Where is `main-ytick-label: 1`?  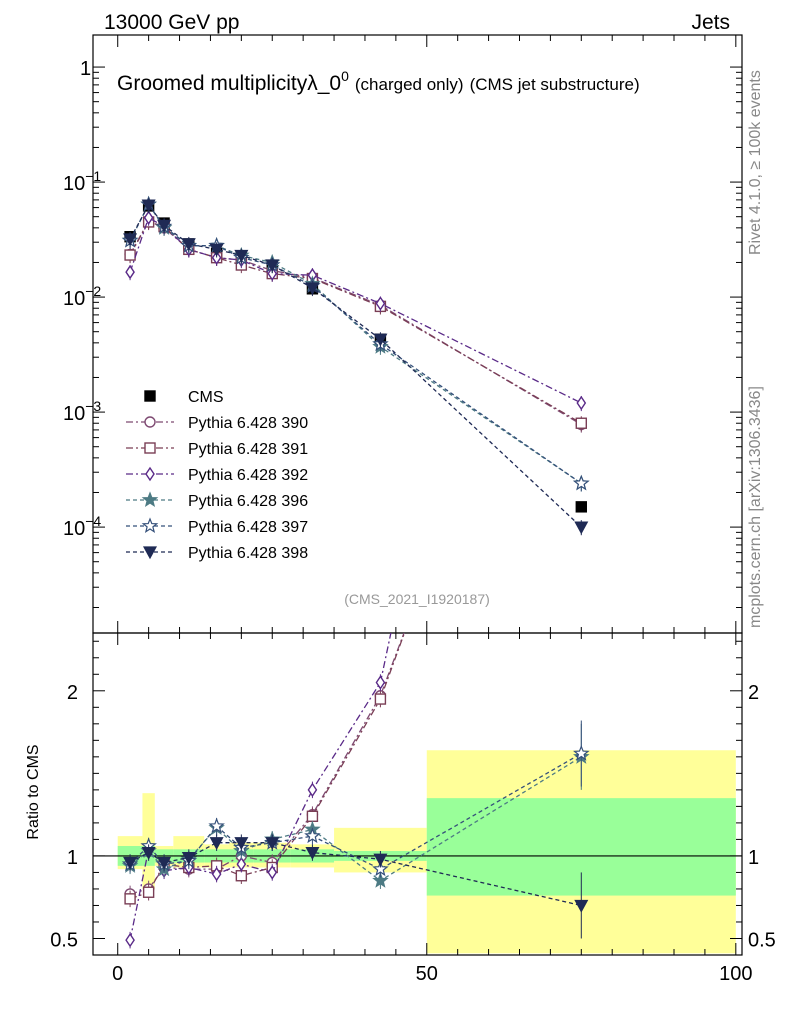
main-ytick-label: 1 is located at coordinates (85, 69).